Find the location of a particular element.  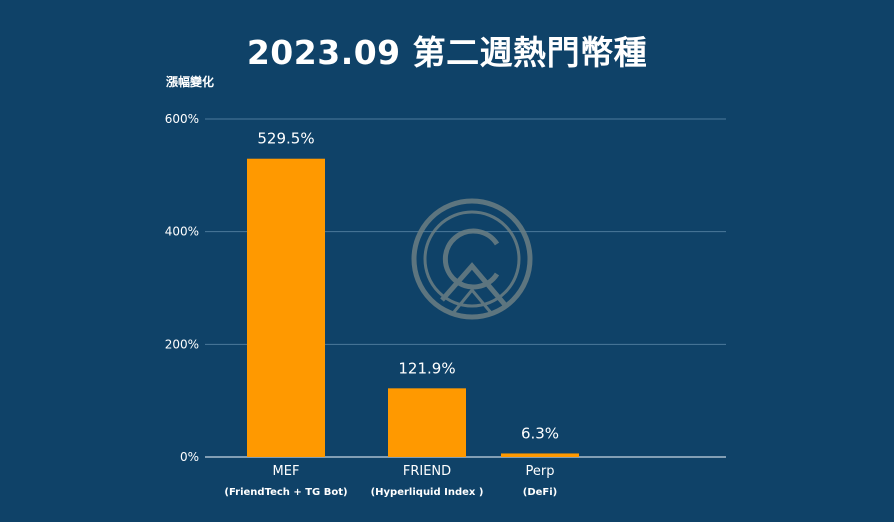

logo-watermark-icon is located at coordinates (472, 259).